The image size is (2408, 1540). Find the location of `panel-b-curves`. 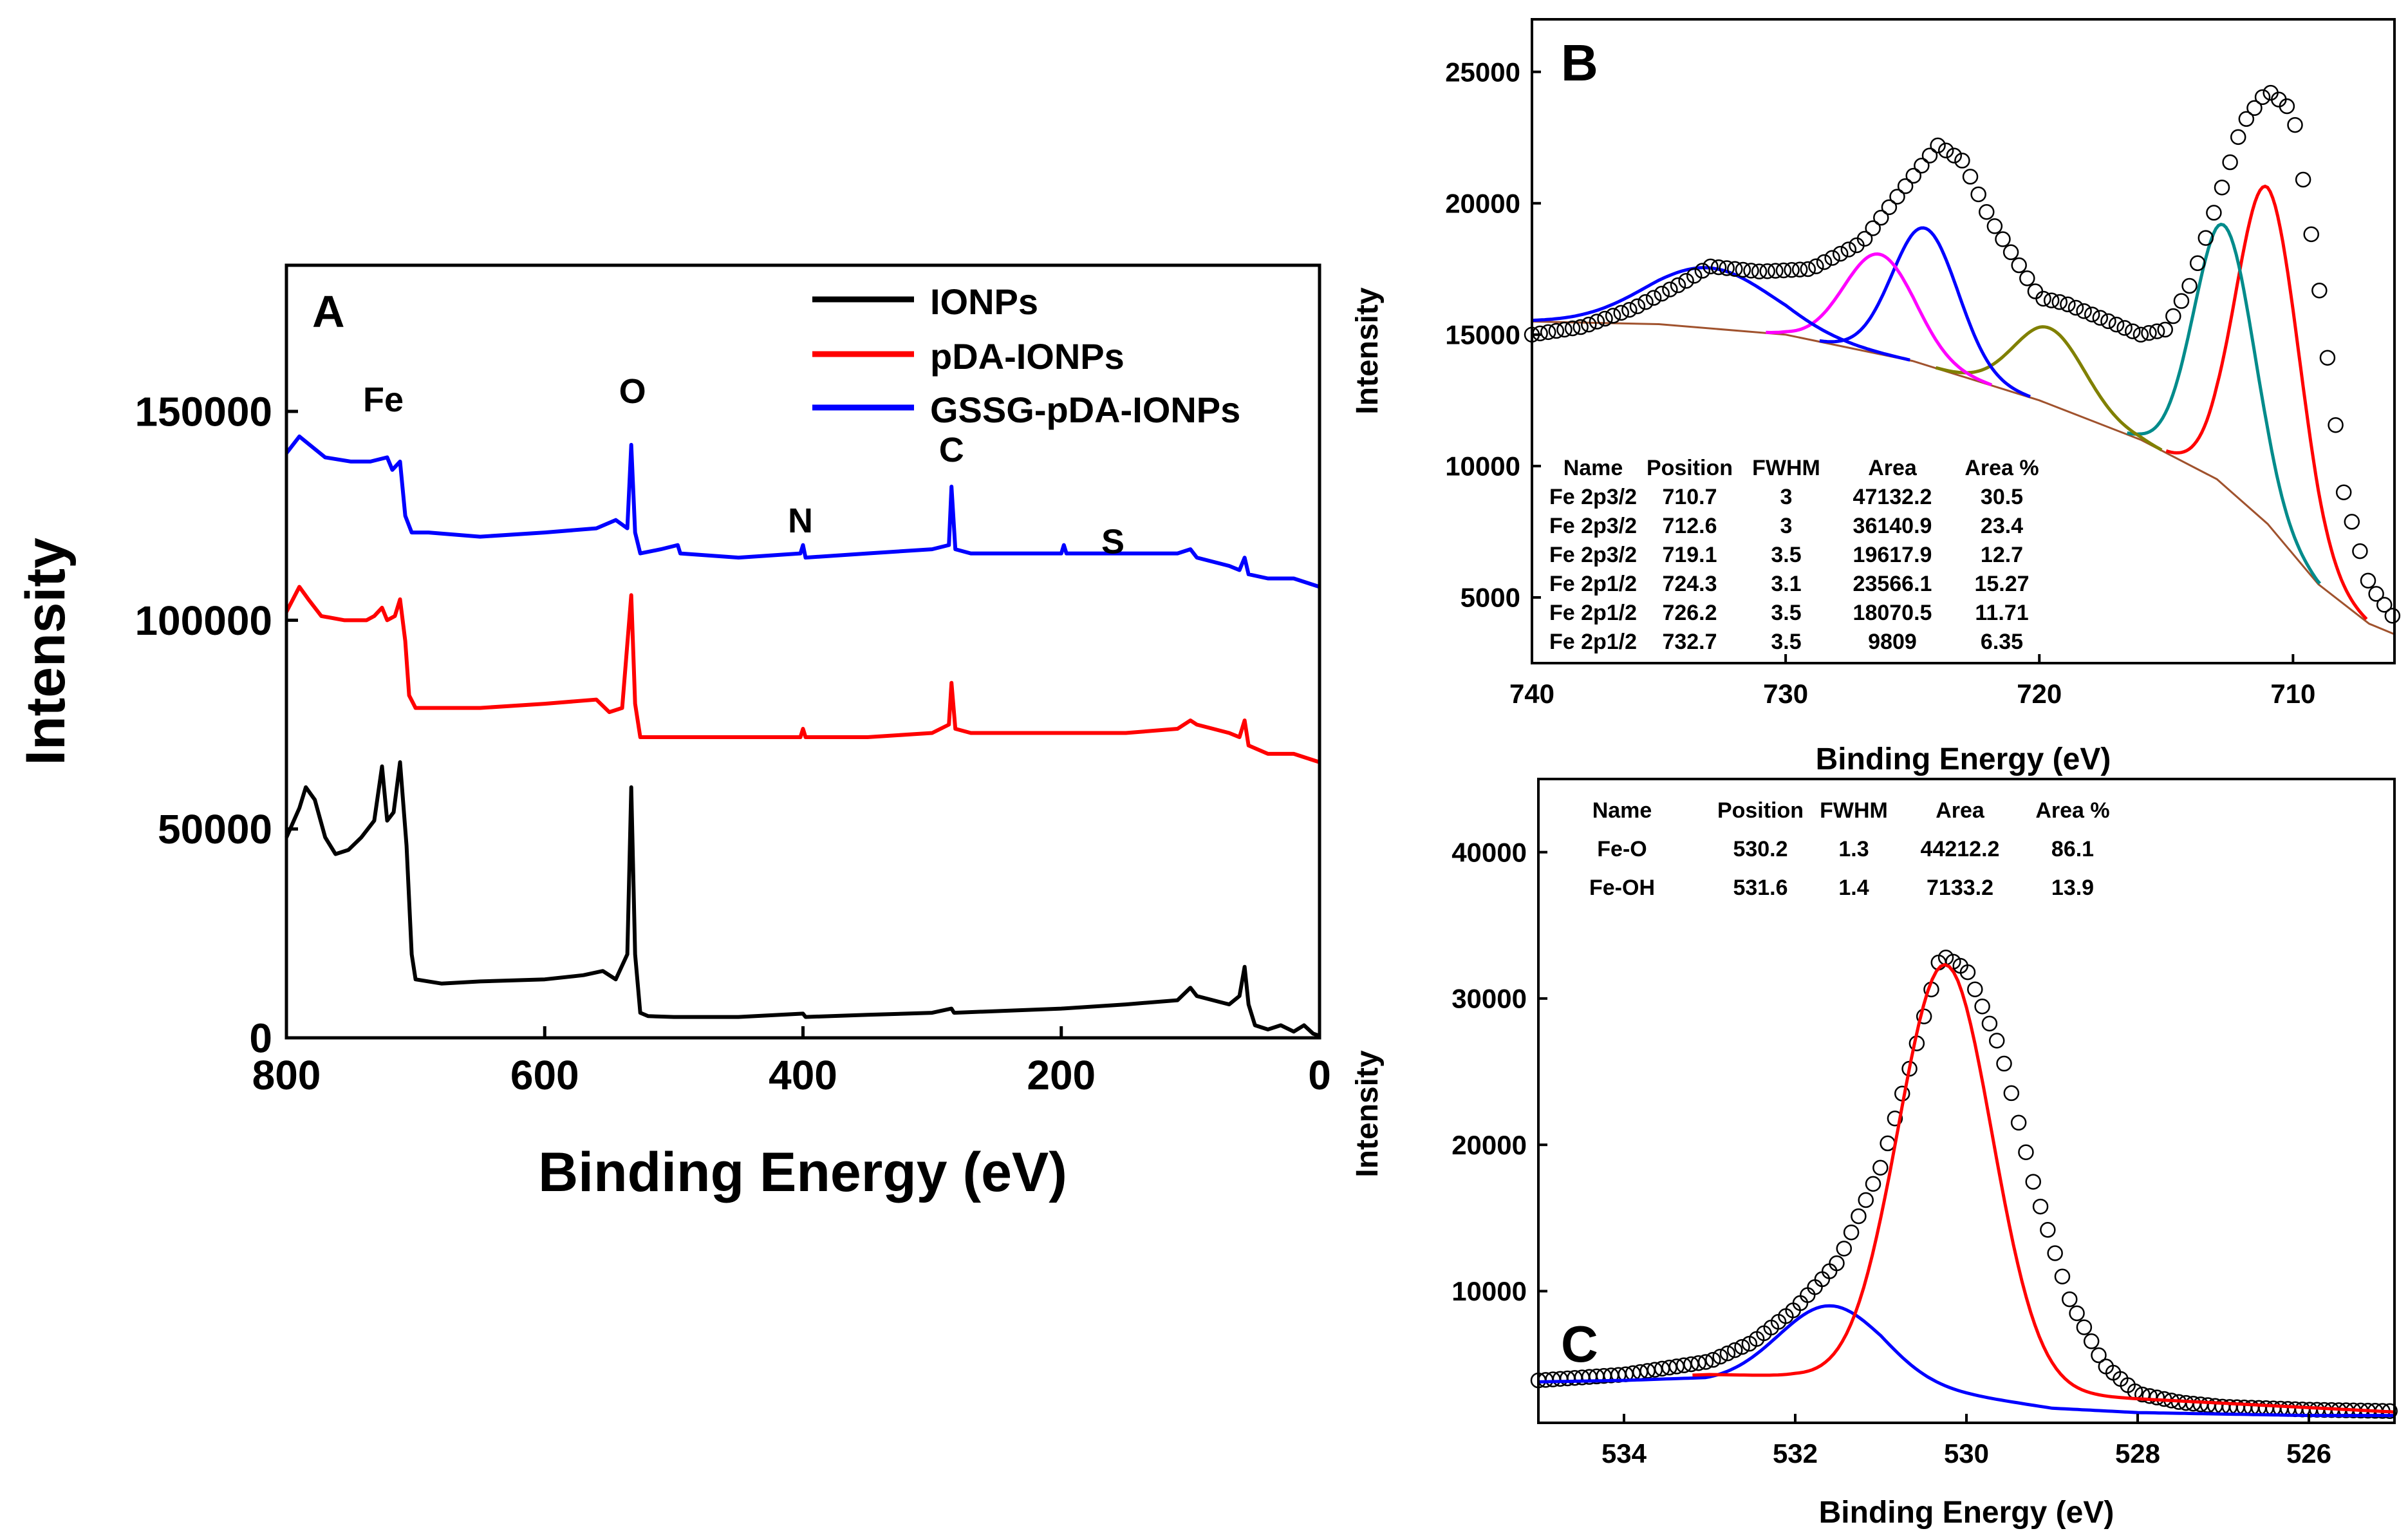

panel-b-curves is located at coordinates (1962, 360).